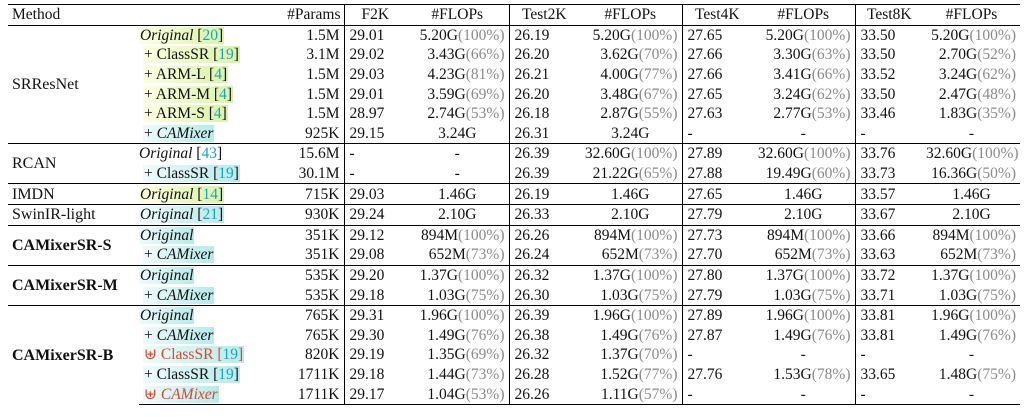 Image resolution: width=1028 pixels, height=417 pixels. What do you see at coordinates (971, 336) in the screenshot?
I see `flops-cell: 1.49G(76%)` at bounding box center [971, 336].